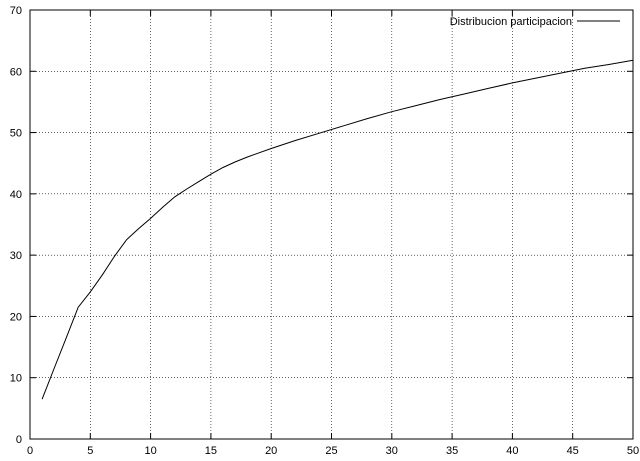 The height and width of the screenshot is (461, 640). Describe the element at coordinates (633, 451) in the screenshot. I see `x-tick-label: 50` at that location.